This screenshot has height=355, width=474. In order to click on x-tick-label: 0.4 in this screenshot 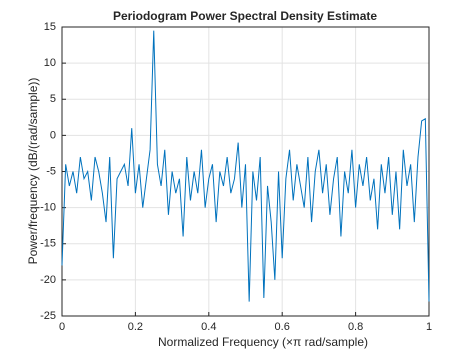, I will do `click(208, 327)`.